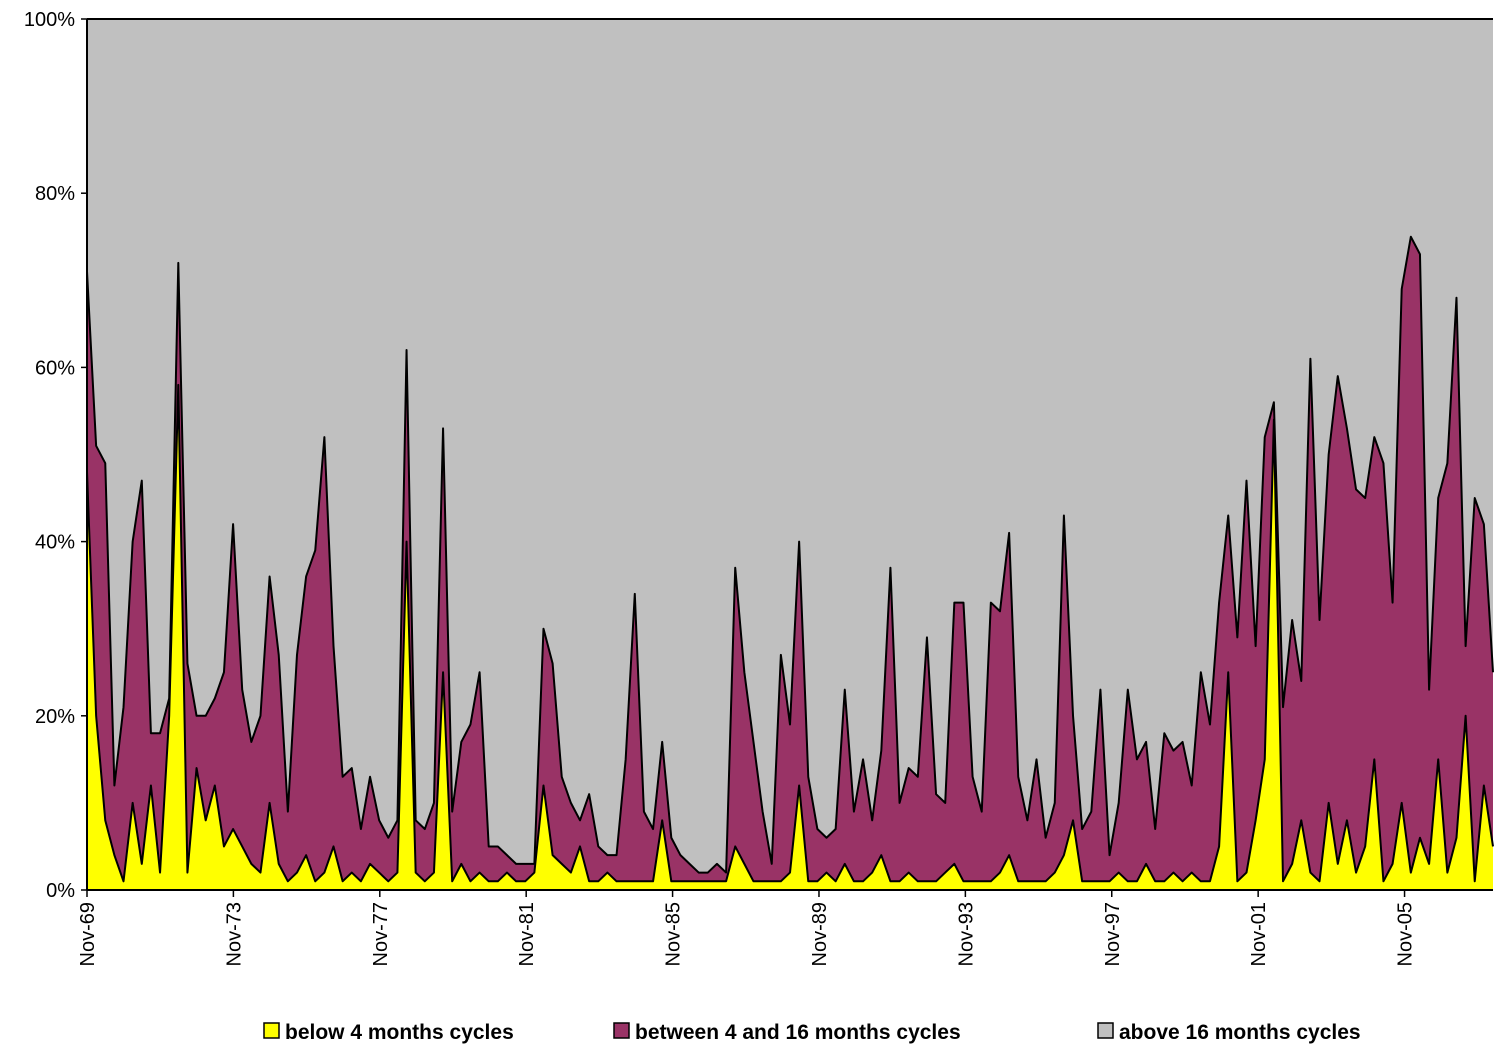  I want to click on y-tick-label: 80%, so click(55, 194).